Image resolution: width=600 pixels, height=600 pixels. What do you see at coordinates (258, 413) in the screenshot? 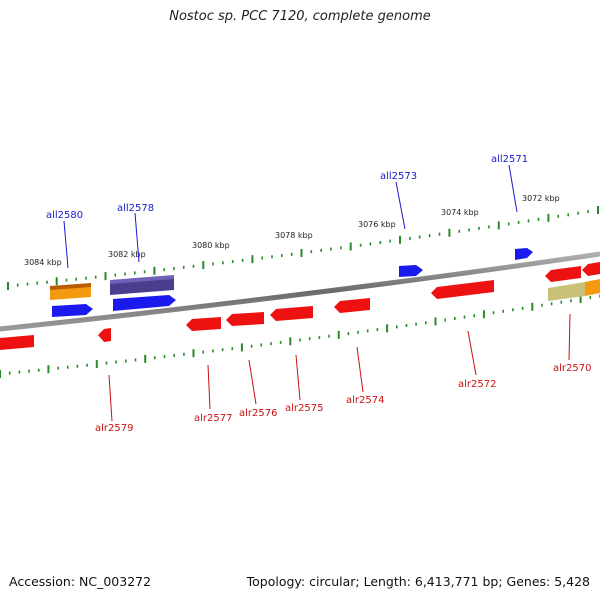
I see `gene-label: alr2576` at bounding box center [258, 413].